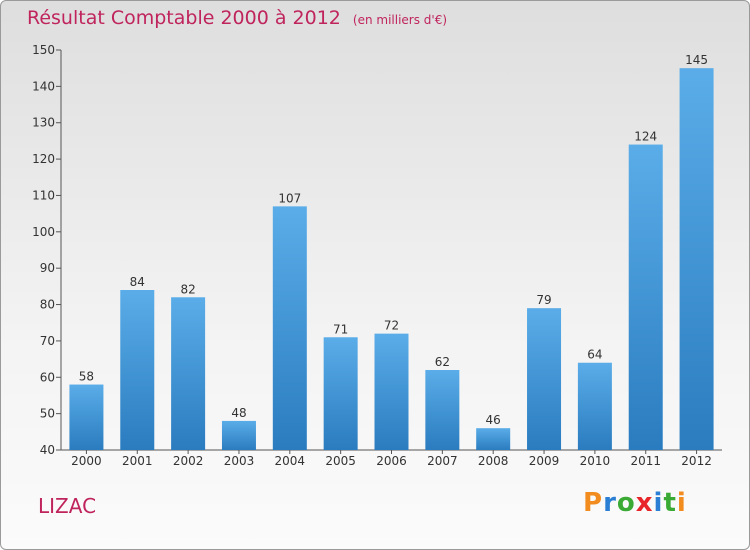  I want to click on data-label: 82, so click(187, 289).